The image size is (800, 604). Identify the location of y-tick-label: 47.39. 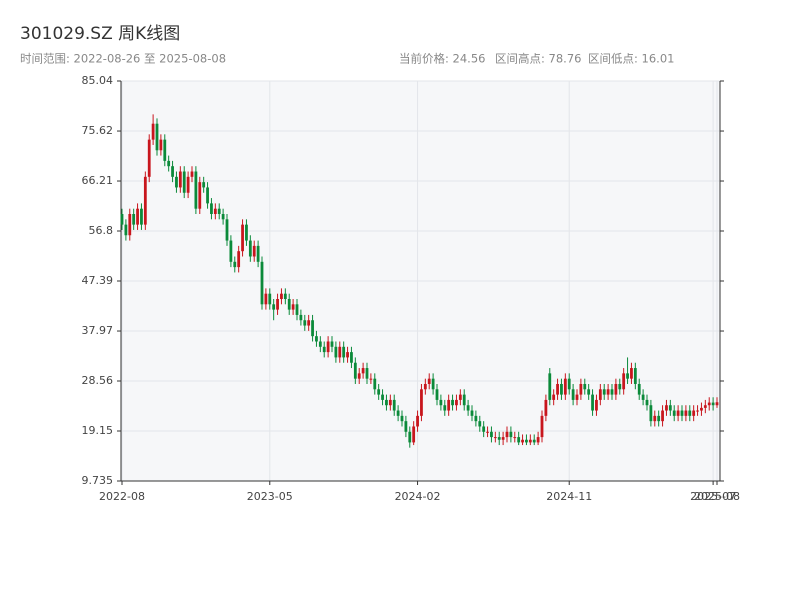
(98, 280).